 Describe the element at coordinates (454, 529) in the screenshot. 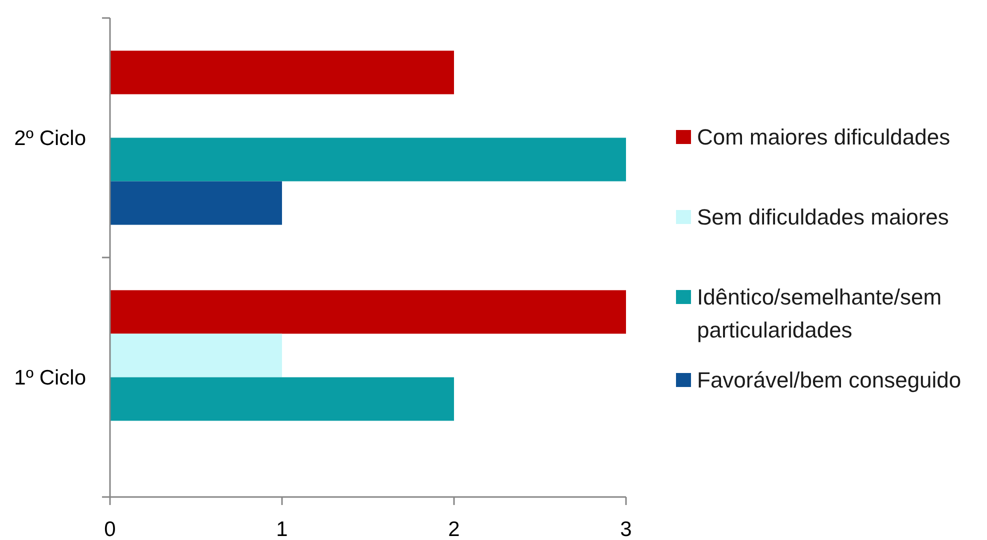

I see `x-tick-label: 2` at that location.